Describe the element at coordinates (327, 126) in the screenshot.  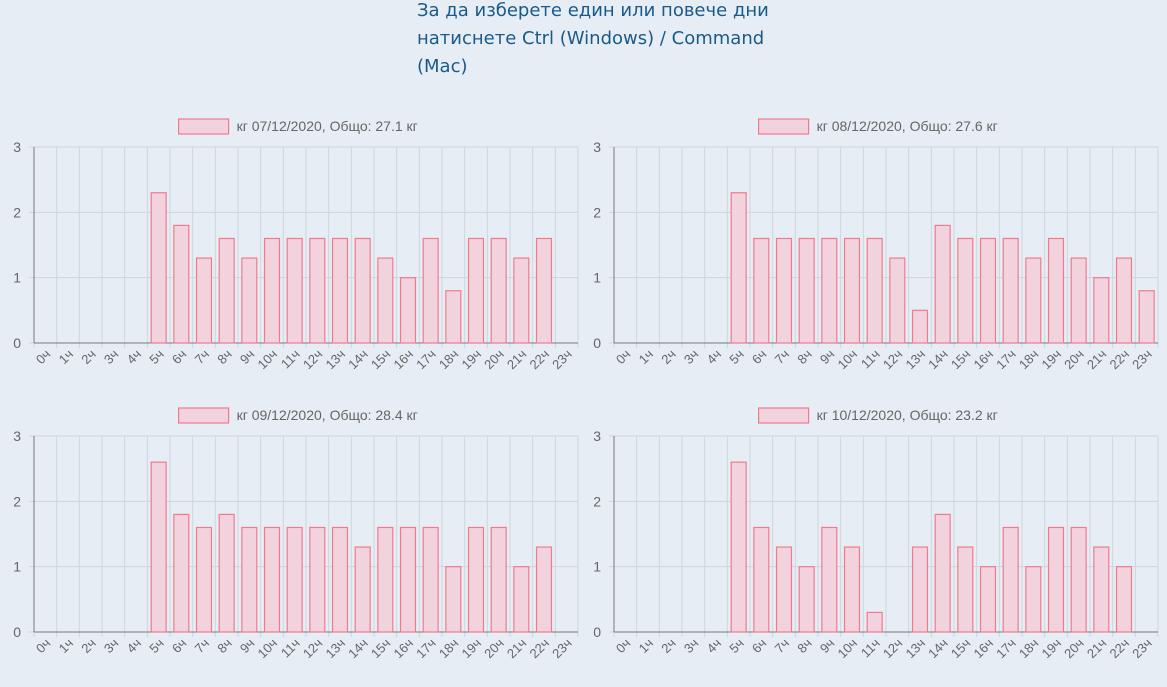
I see `legend-label: кг 07/12/2020, Общо: 27.1 кг` at that location.